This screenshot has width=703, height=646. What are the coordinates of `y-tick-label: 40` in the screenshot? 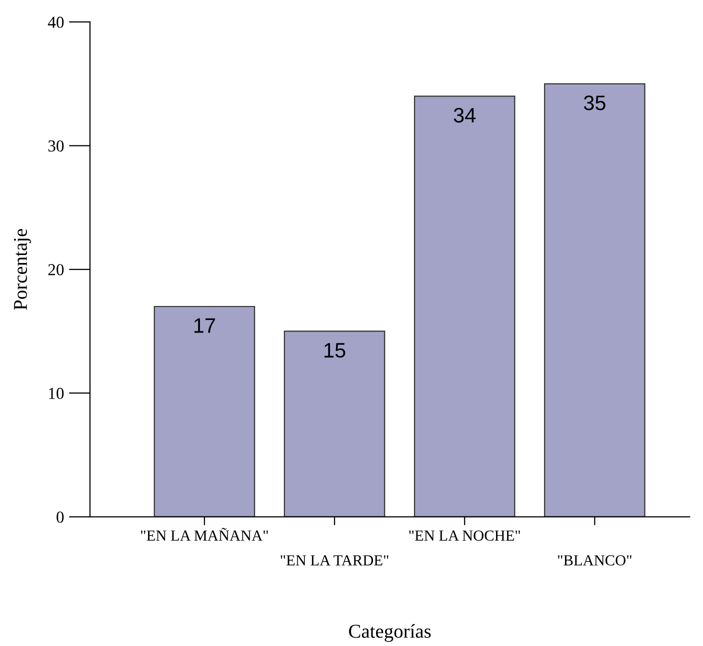 It's located at (56, 22).